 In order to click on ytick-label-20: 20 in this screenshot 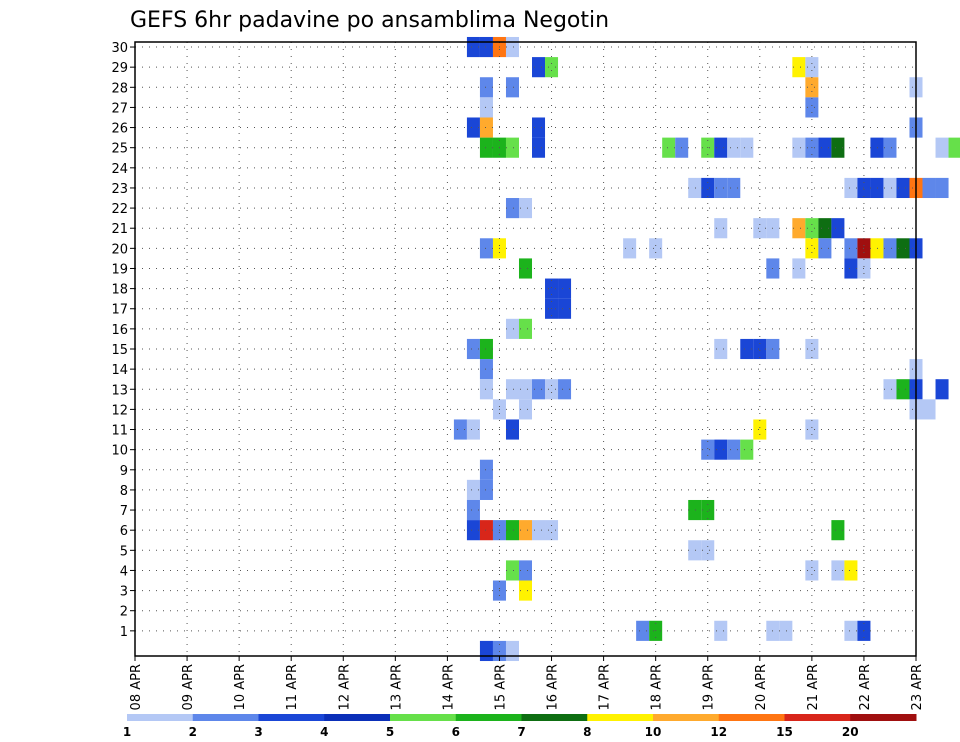, I will do `click(119, 249)`.